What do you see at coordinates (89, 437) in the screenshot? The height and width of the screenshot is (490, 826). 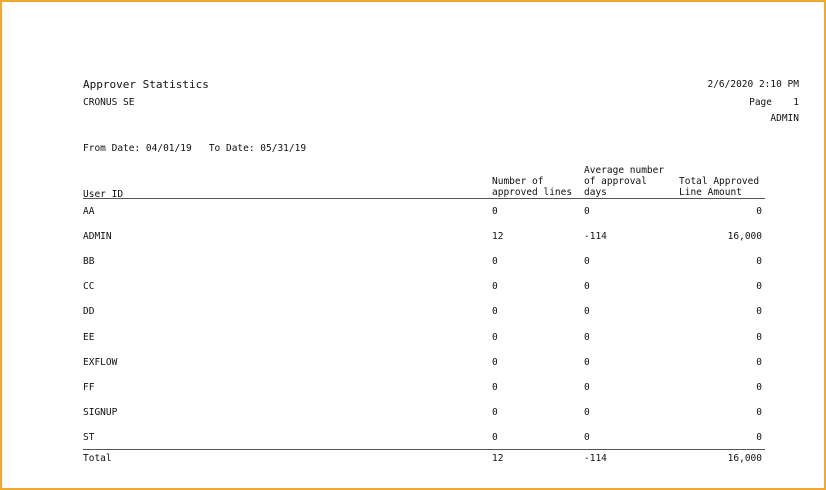 I see `cell-user-id: ST` at bounding box center [89, 437].